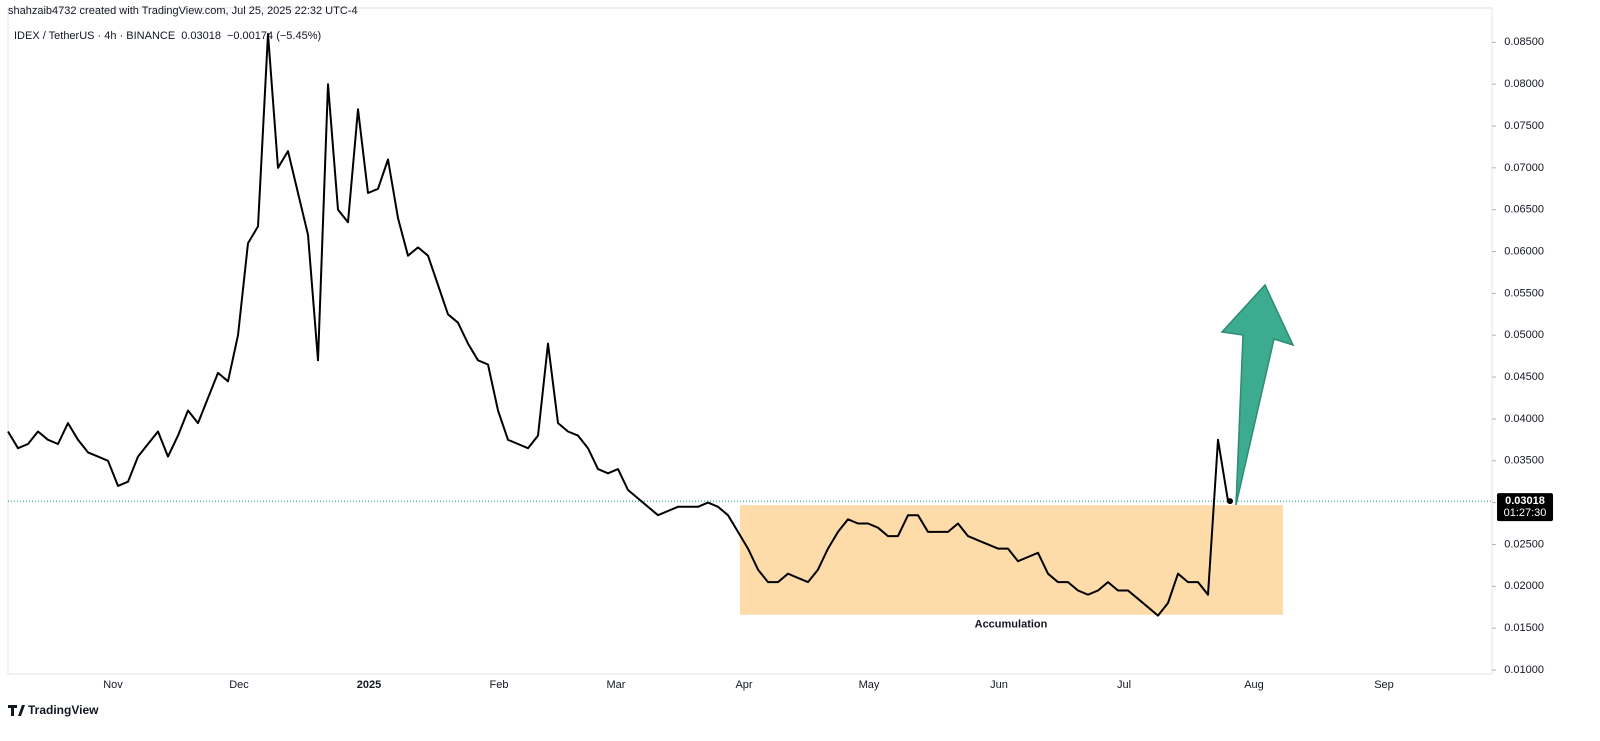  What do you see at coordinates (616, 685) in the screenshot?
I see `x-tick-label: Mar` at bounding box center [616, 685].